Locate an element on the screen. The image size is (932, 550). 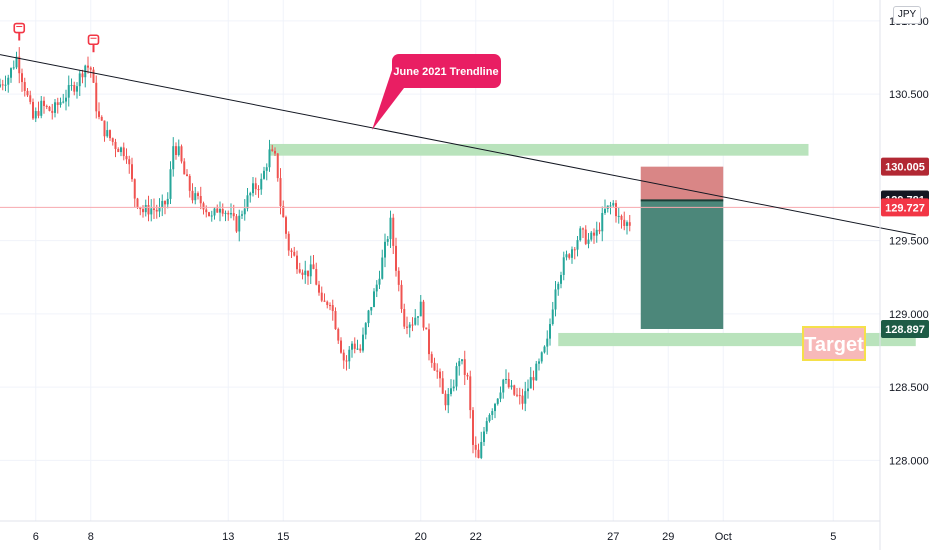
trendline-callout-text: June 2021 Trendline is located at coordinates (445, 72).